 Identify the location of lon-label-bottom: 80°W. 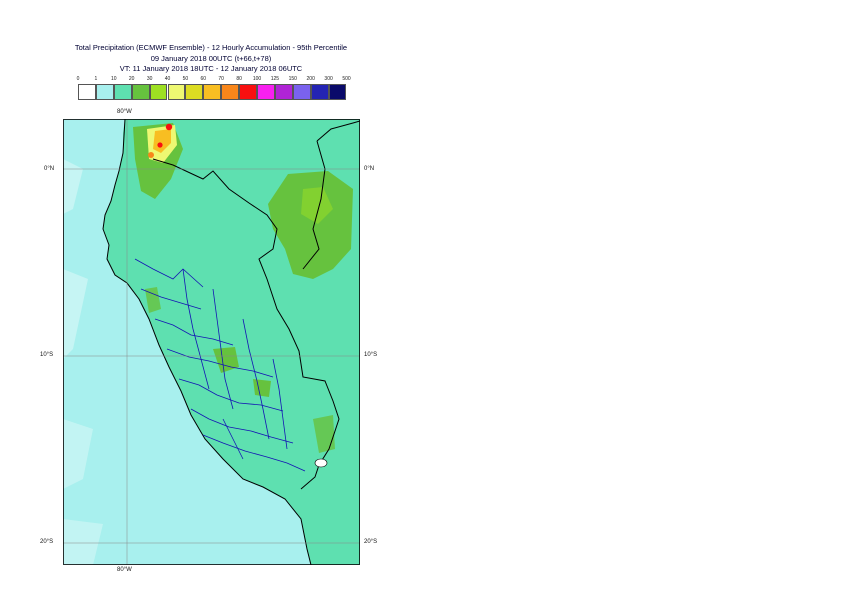
(124, 570).